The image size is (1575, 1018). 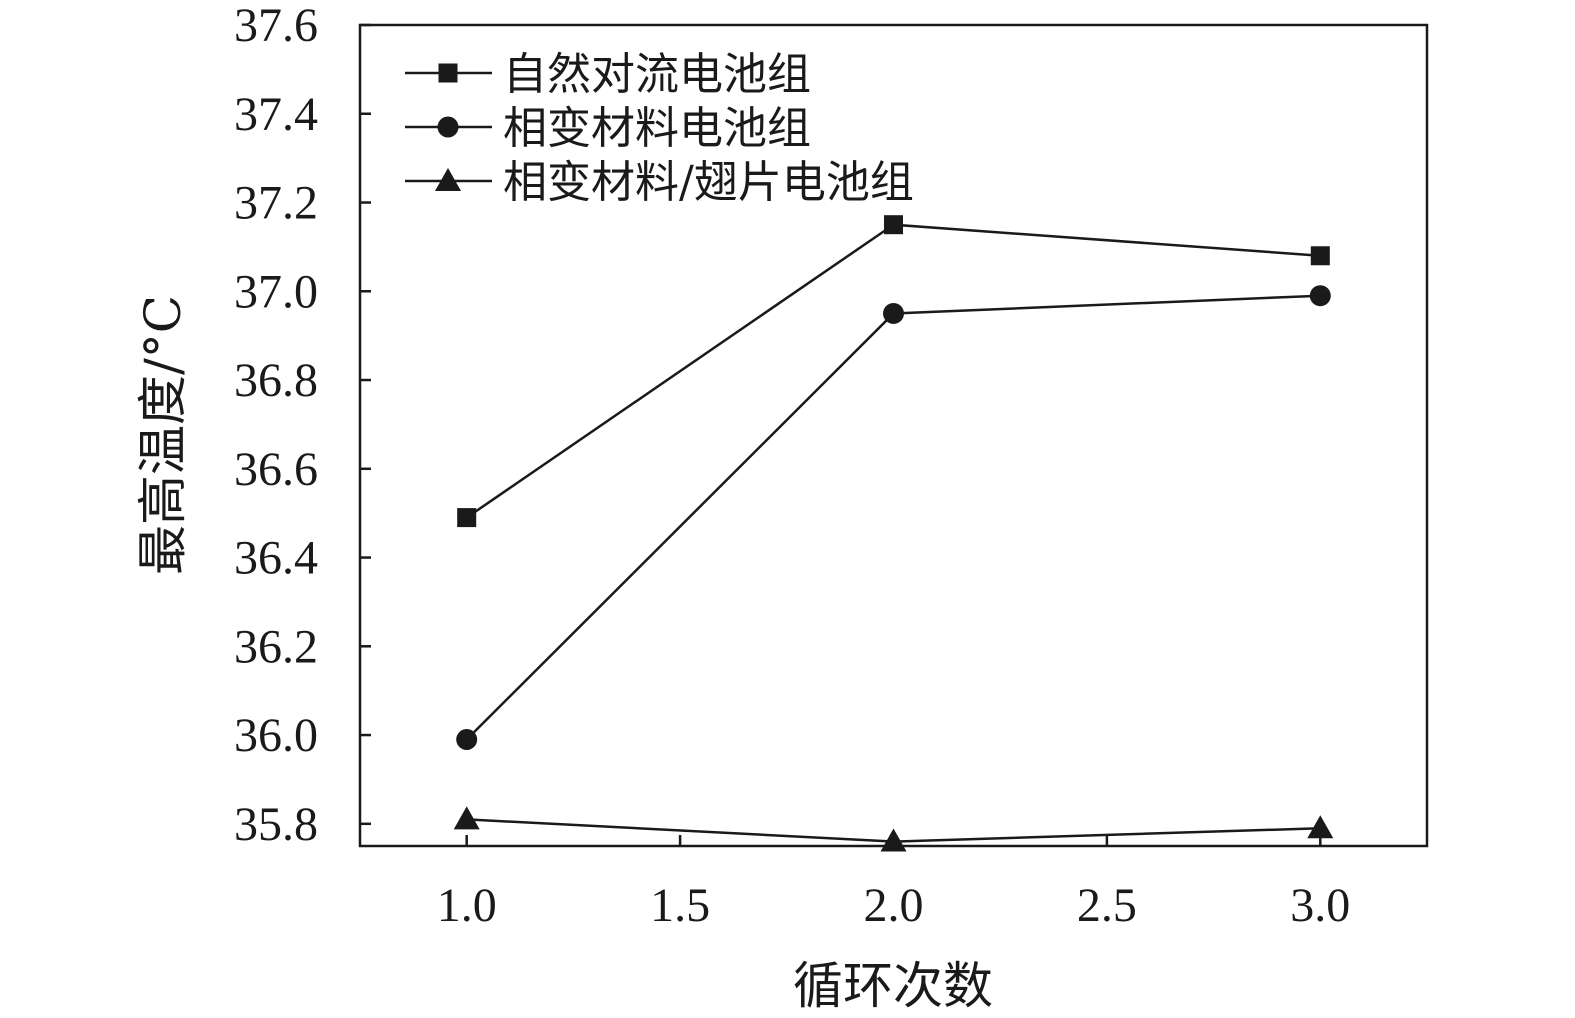 I want to click on y-tick-label: 36.8, so click(x=276, y=380).